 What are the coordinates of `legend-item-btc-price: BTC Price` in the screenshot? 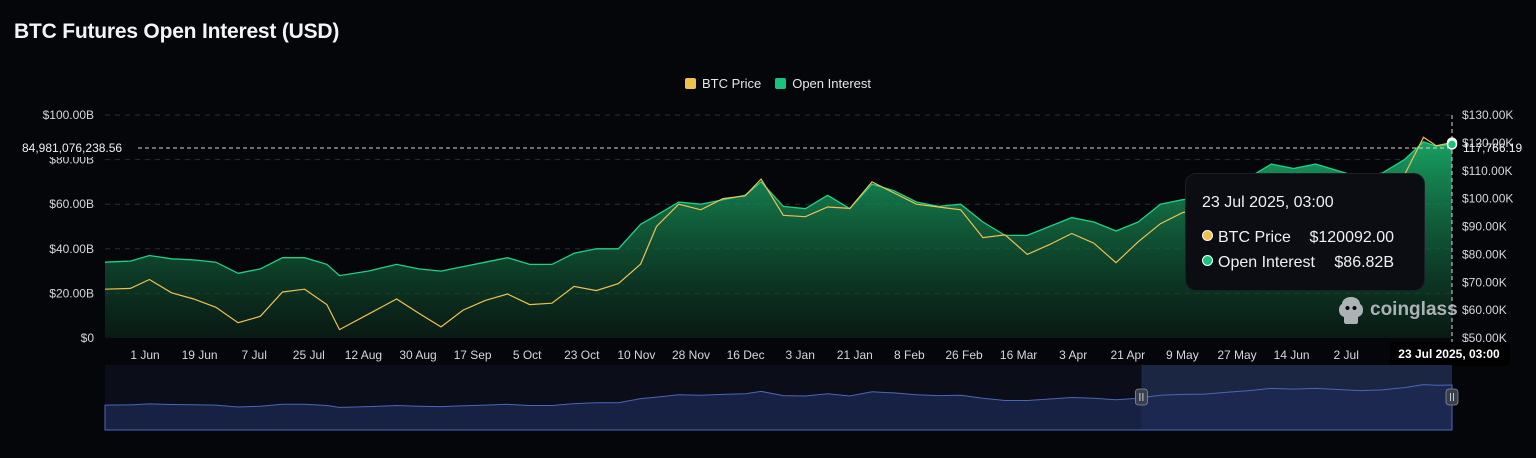 It's located at (723, 83).